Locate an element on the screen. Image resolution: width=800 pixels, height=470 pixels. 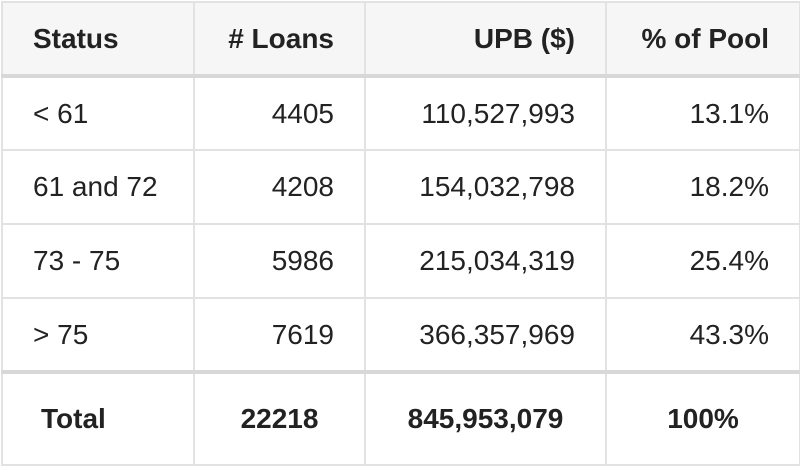
cell-pool-pct: 18.2% is located at coordinates (702, 187).